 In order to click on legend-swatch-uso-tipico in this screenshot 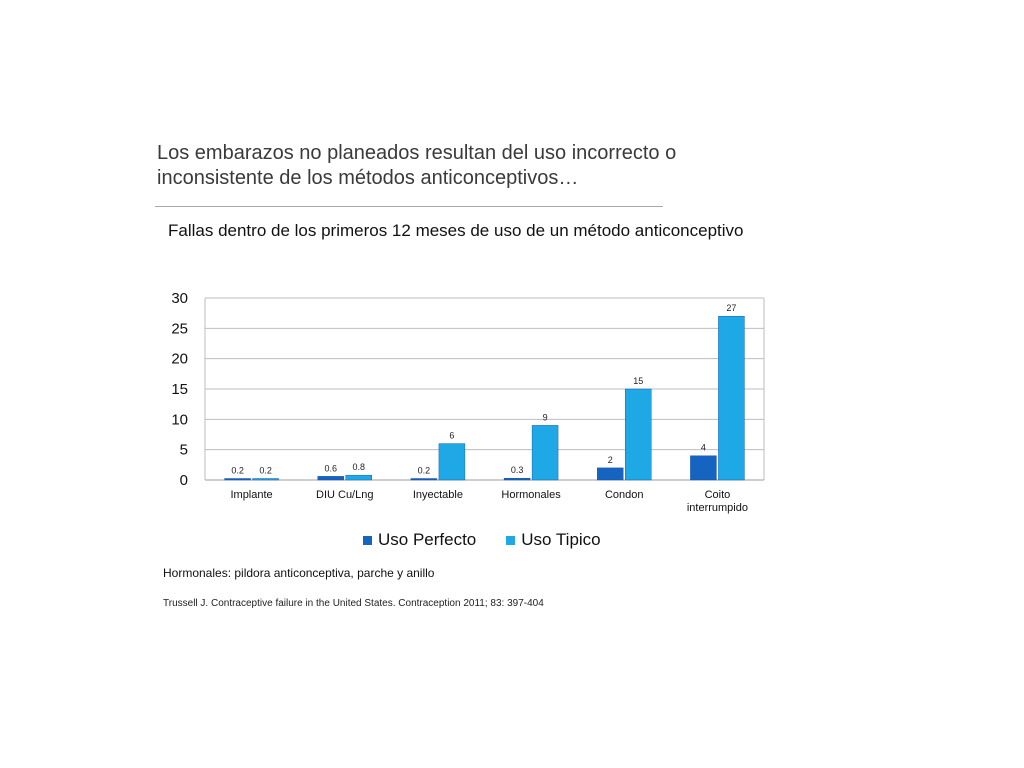, I will do `click(511, 540)`.